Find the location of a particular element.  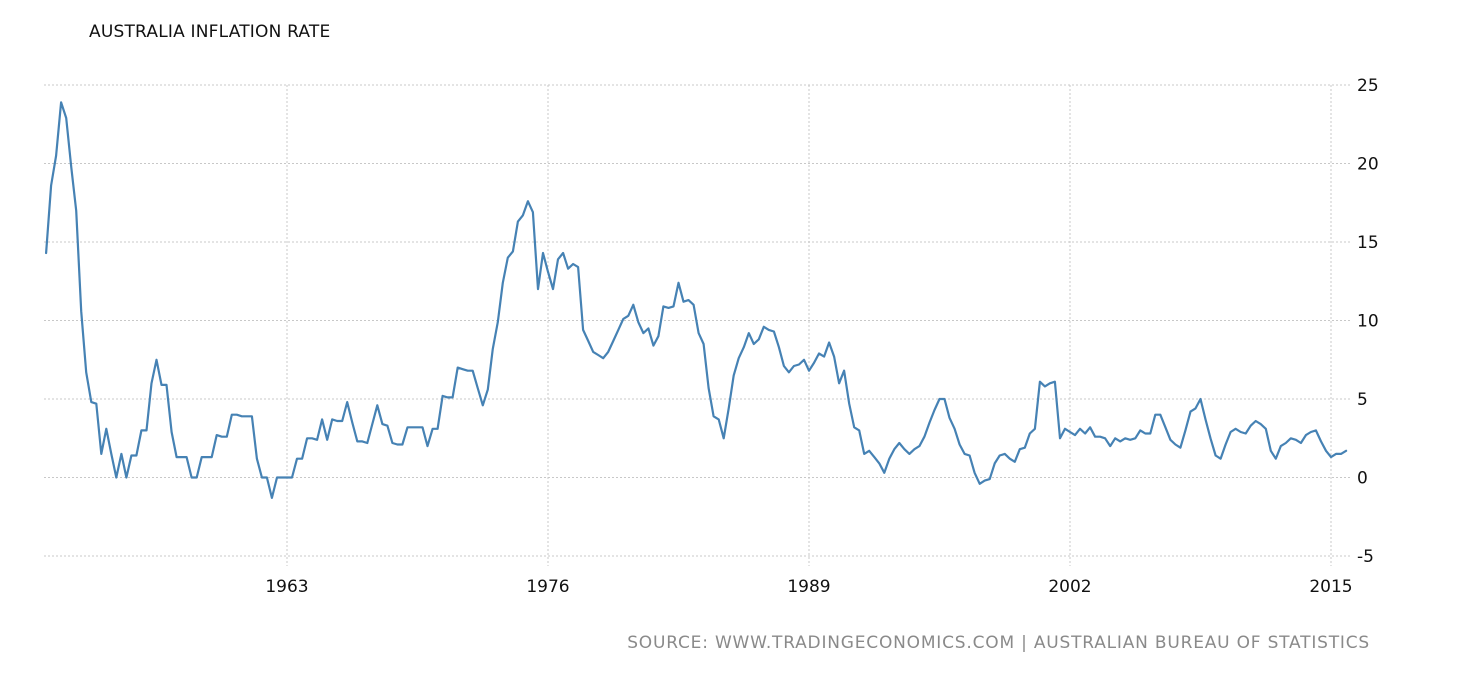

y-axis-ticks: 25 20 15 10 5 0 -5 is located at coordinates (1368, 321).